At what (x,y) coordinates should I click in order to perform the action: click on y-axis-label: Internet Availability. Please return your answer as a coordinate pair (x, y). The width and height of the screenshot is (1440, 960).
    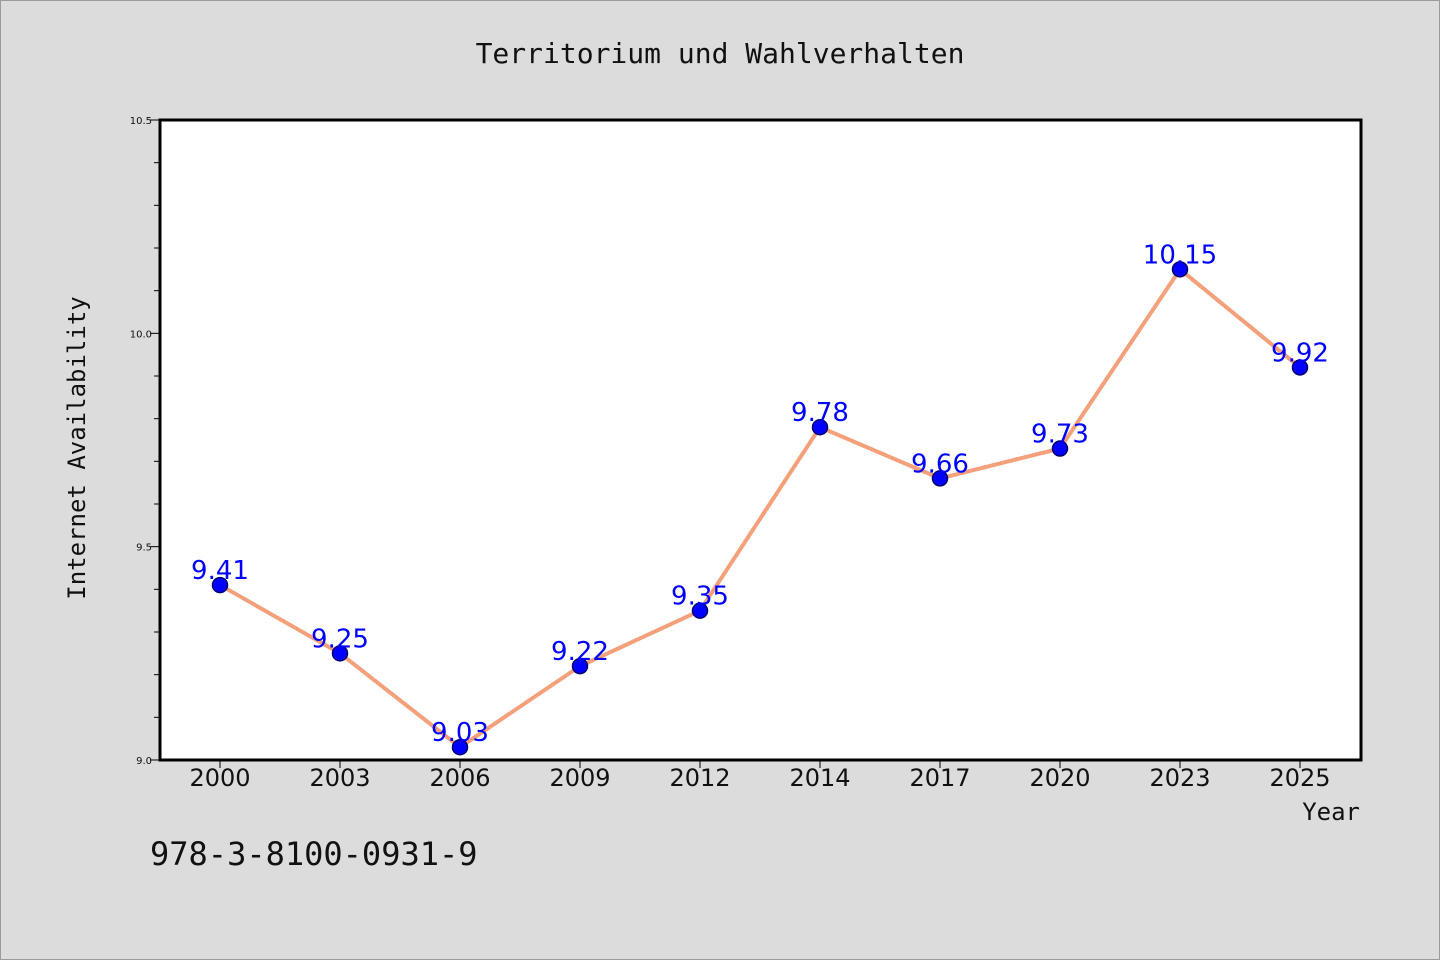
    Looking at the image, I should click on (77, 447).